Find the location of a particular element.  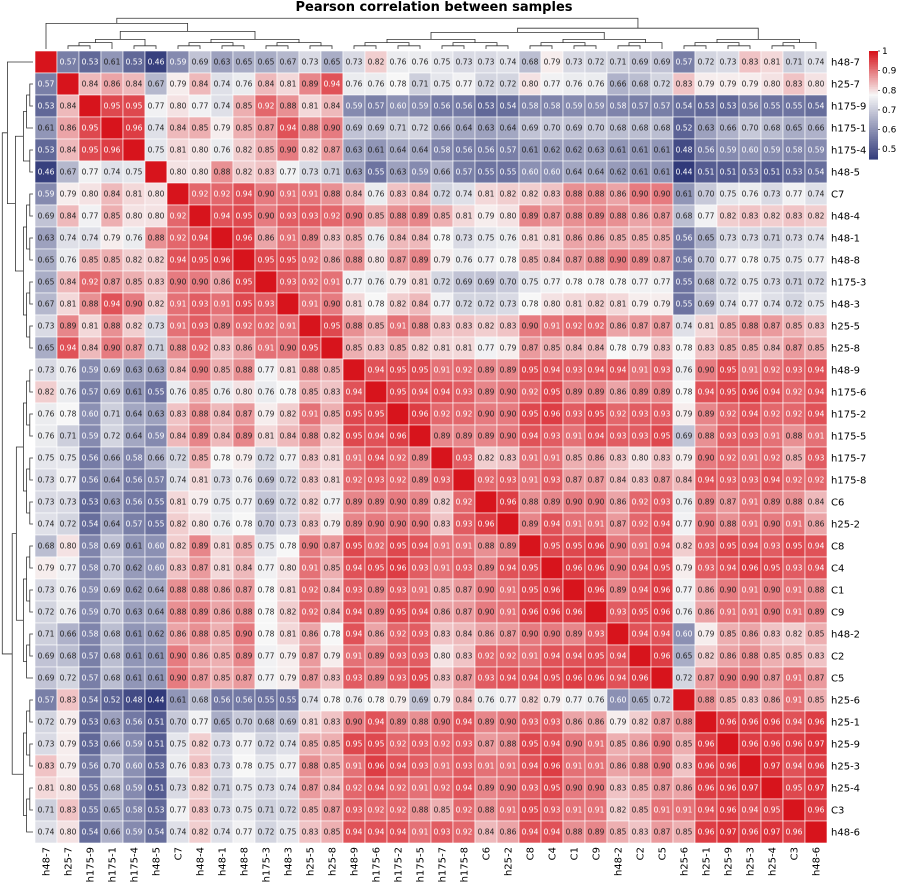

cell-value-label: 0.65 is located at coordinates (640, 700).